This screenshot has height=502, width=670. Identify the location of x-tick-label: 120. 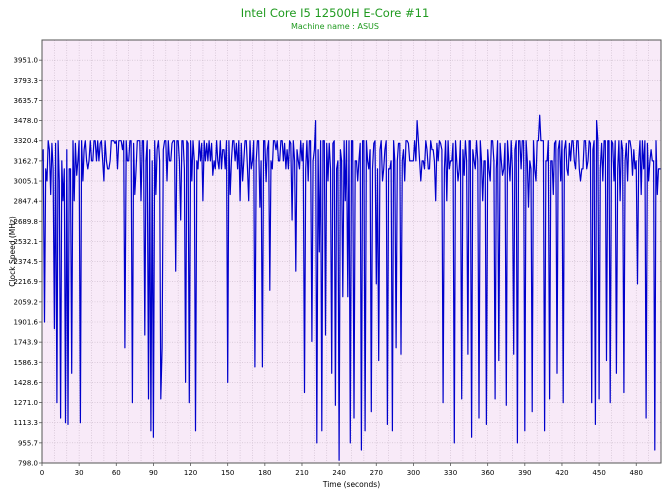
(190, 473).